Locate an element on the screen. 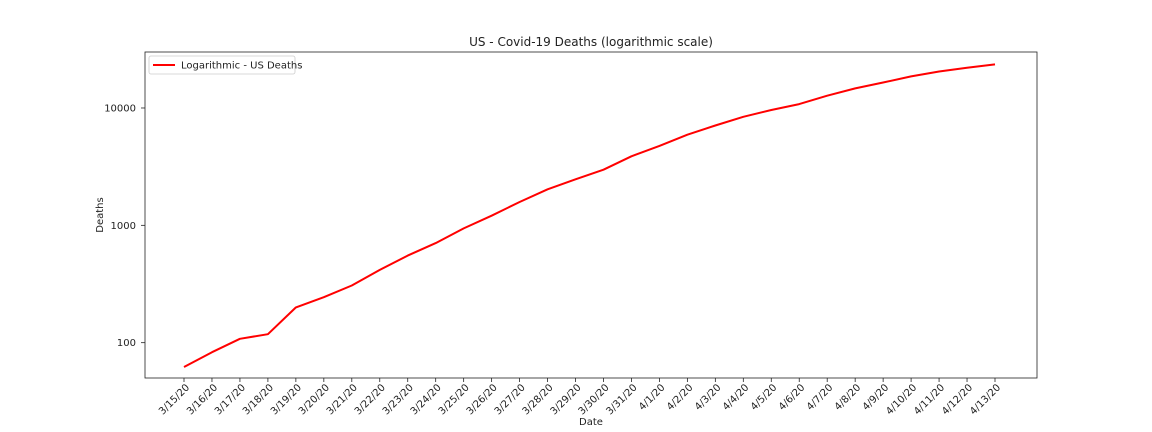 The image size is (1152, 432). y-tick-label: 100 is located at coordinates (126, 343).